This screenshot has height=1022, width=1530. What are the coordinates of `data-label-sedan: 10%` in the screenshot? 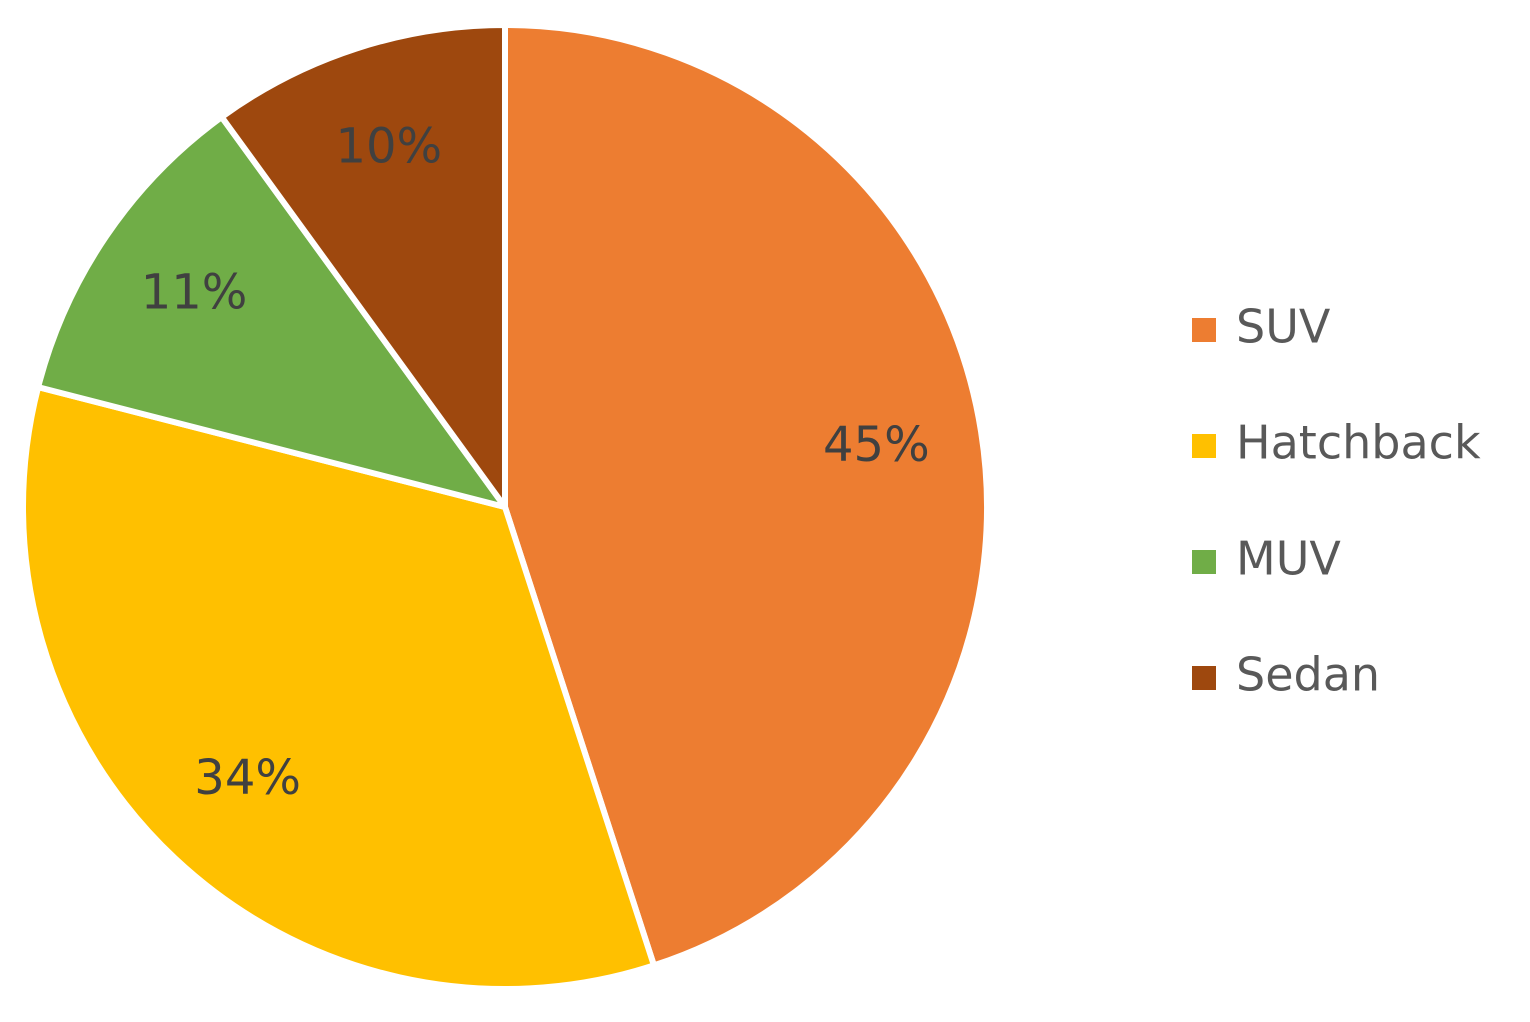 It's located at (388, 146).